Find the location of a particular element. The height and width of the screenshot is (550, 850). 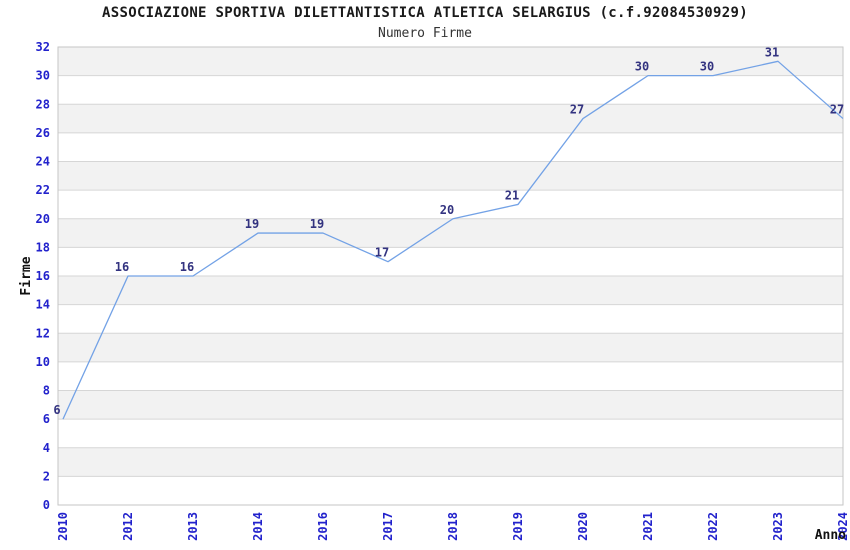

y-tick-label: 4 is located at coordinates (46, 448).